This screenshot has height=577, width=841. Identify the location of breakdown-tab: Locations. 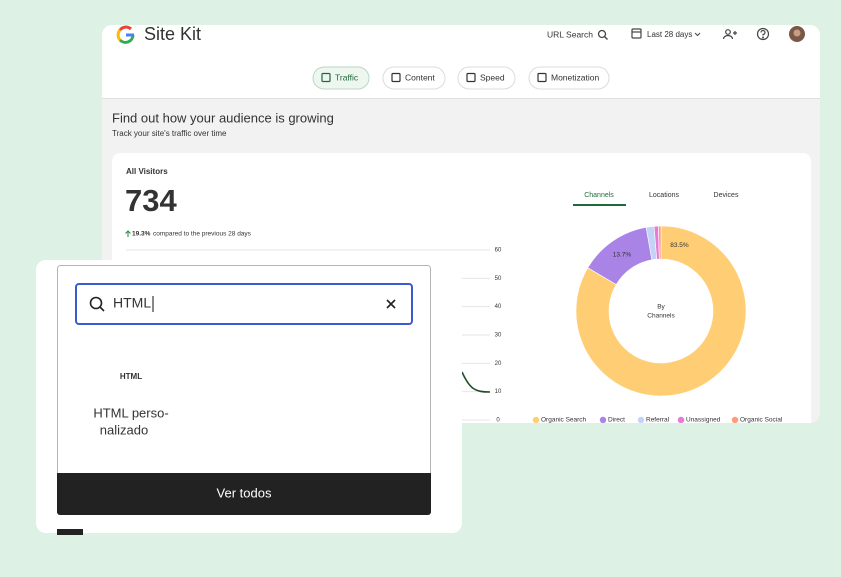
(664, 195).